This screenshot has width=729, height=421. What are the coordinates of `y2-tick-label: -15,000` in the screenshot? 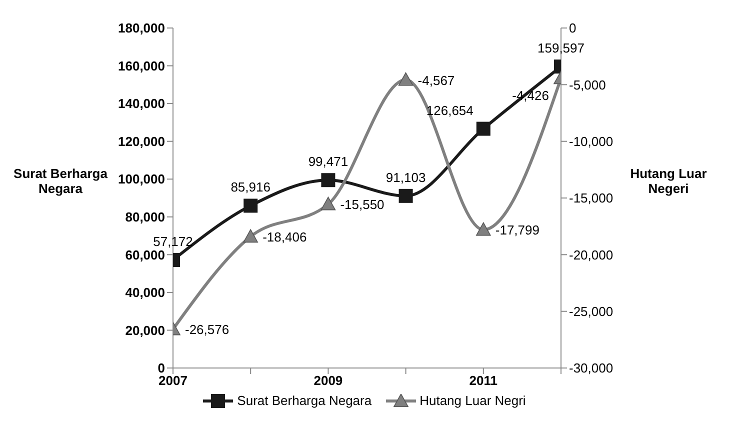 It's located at (591, 198).